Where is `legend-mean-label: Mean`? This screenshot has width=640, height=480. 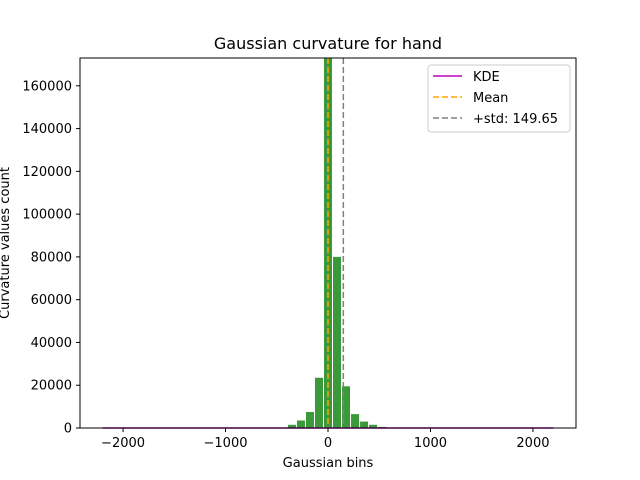 legend-mean-label: Mean is located at coordinates (490, 98).